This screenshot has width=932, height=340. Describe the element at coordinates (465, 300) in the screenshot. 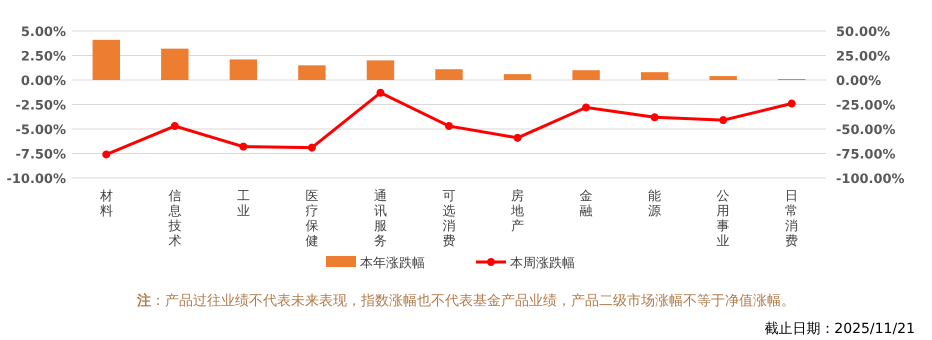

I see `text: 注：产品过往业绩不代表未来表现，指数涨幅也不代表基金产品业绩，产品二级市场涨幅不等于净值涨幅。` at that location.